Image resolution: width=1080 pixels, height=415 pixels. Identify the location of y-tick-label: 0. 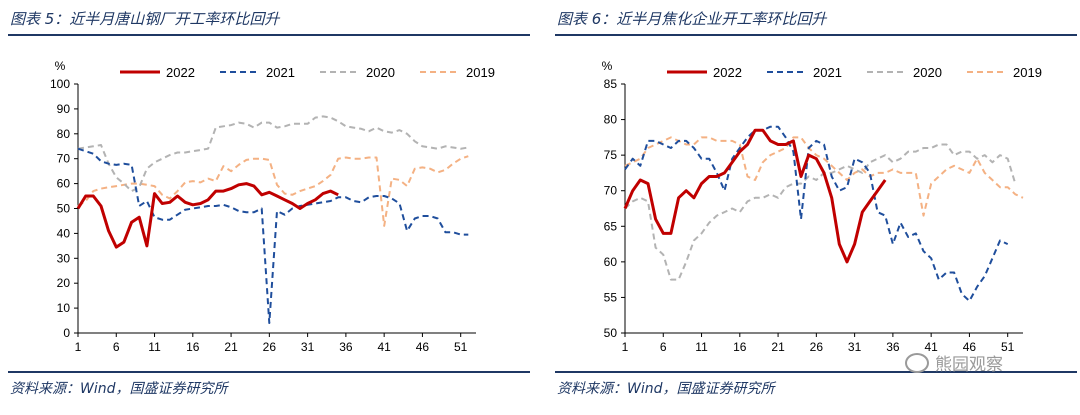
(66, 333).